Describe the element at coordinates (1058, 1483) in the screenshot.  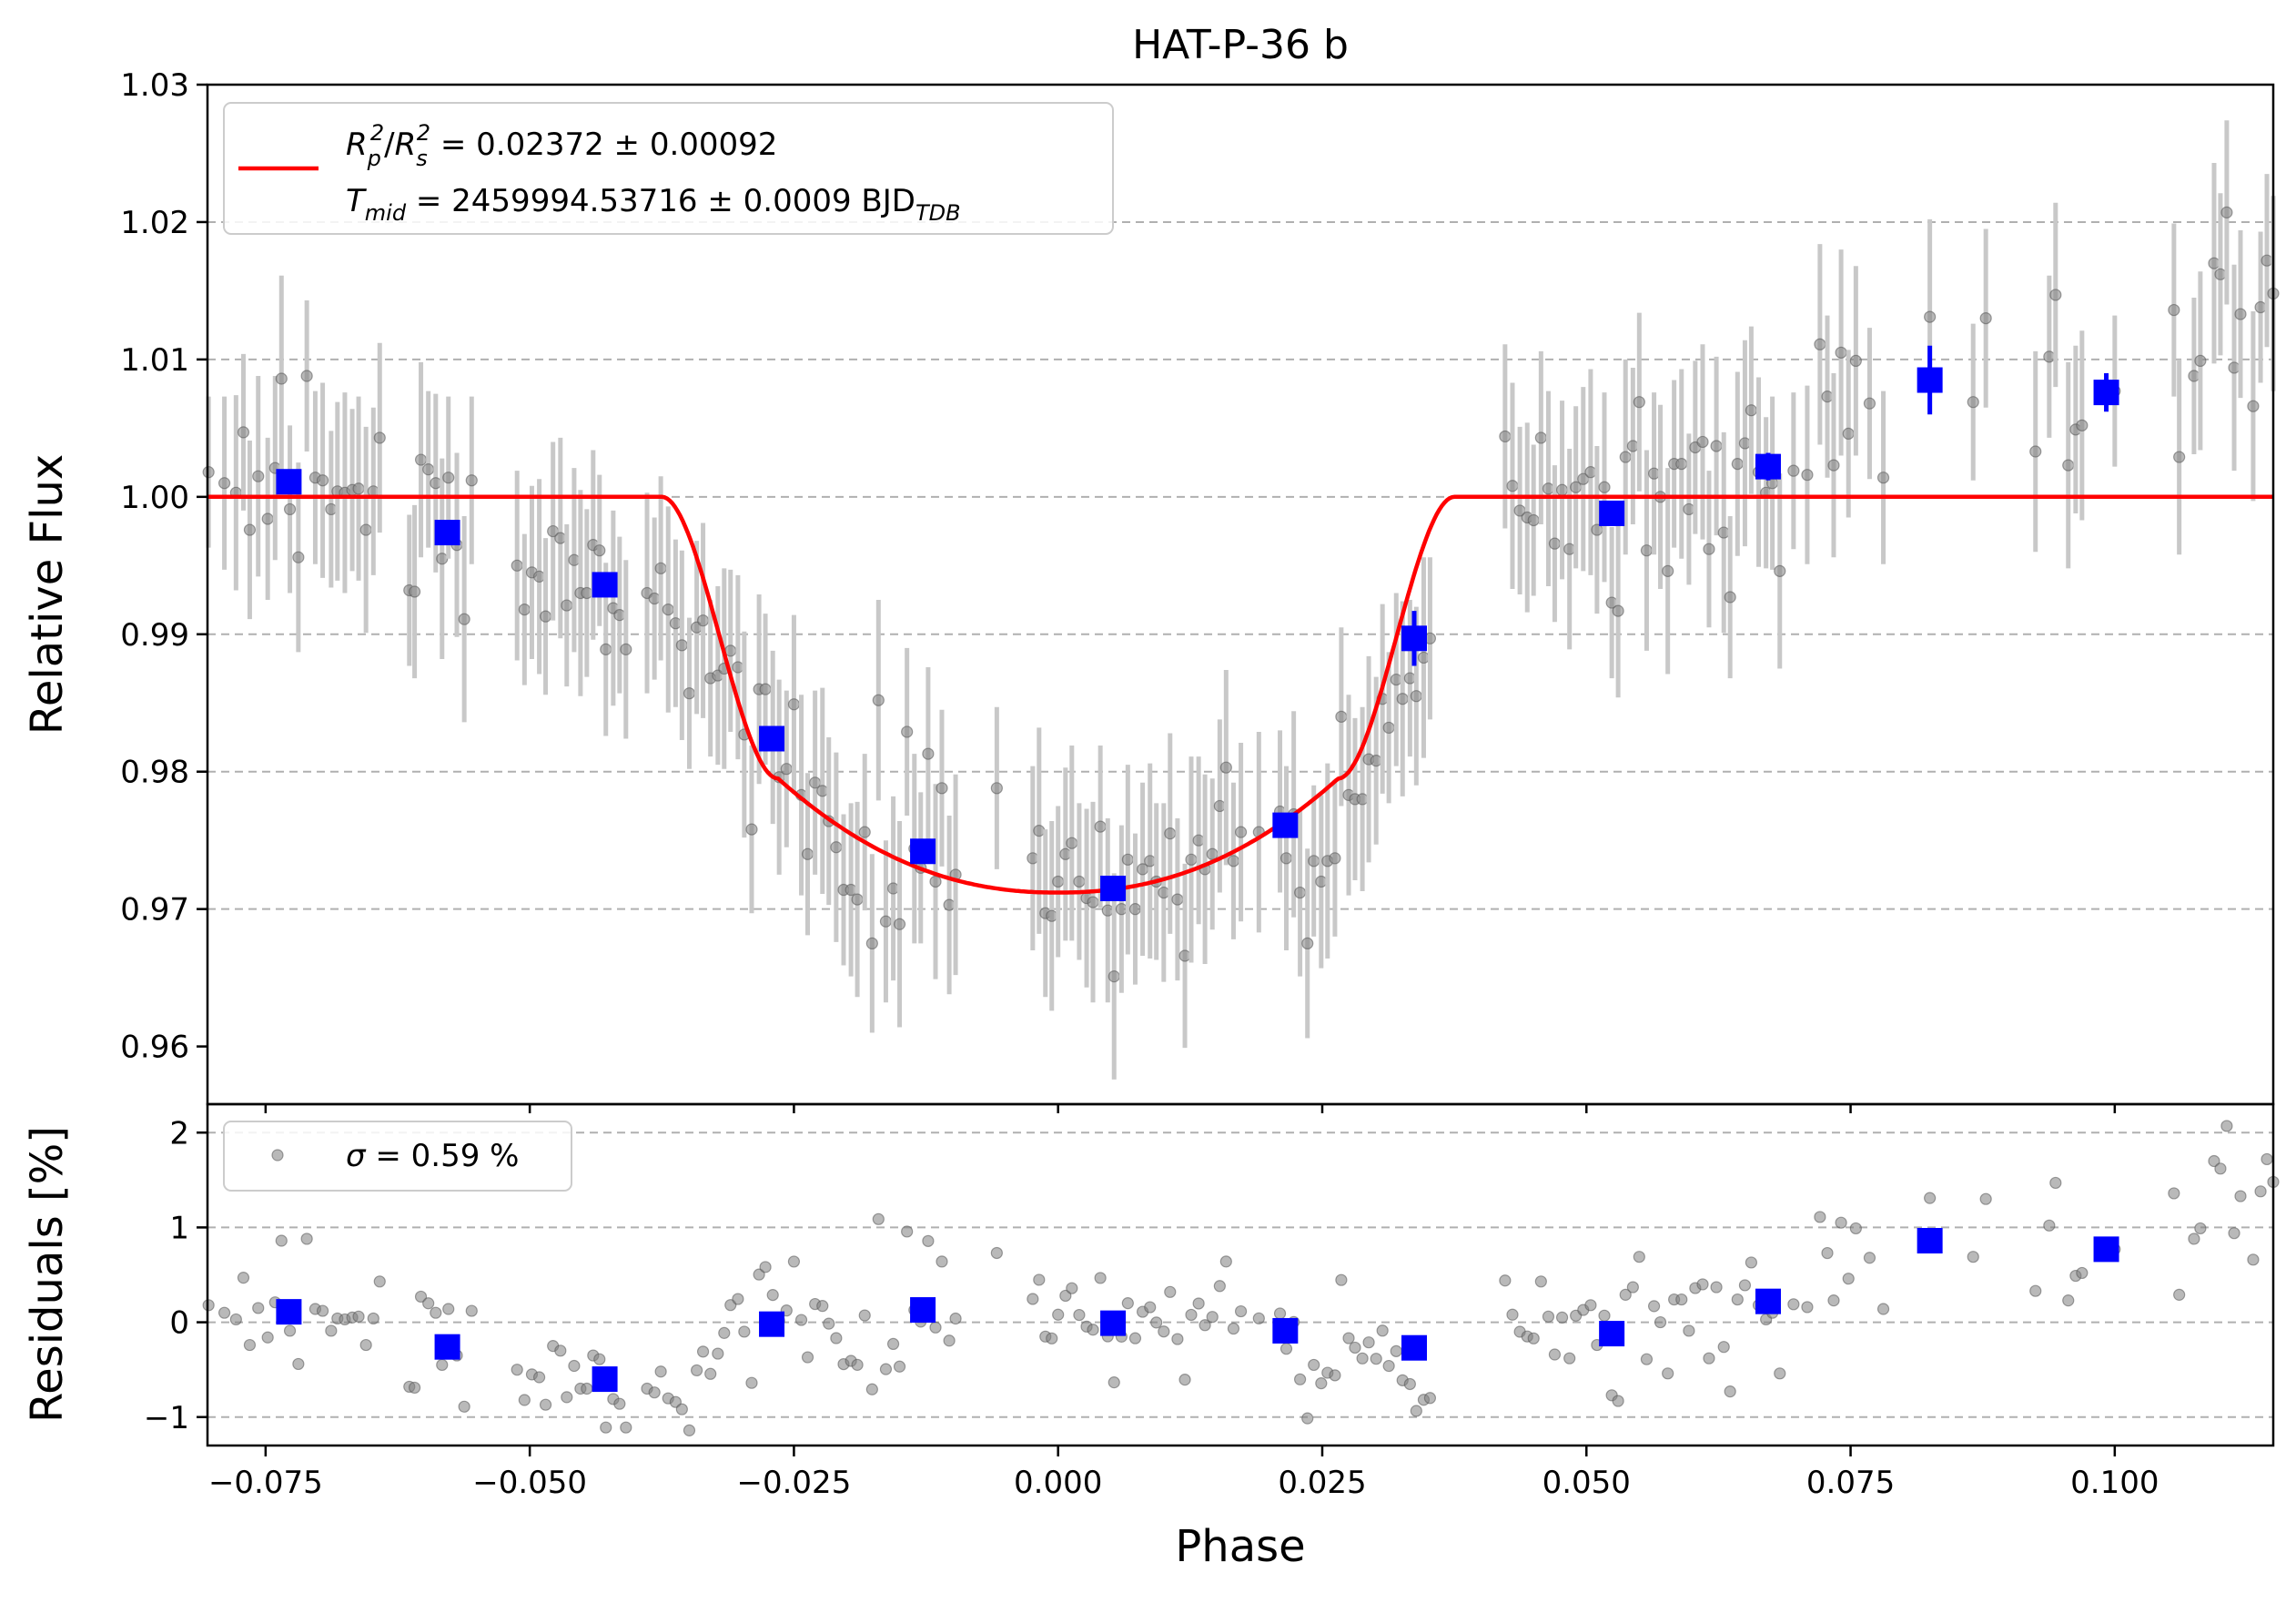
I see `x-tick-label: 0.000` at that location.